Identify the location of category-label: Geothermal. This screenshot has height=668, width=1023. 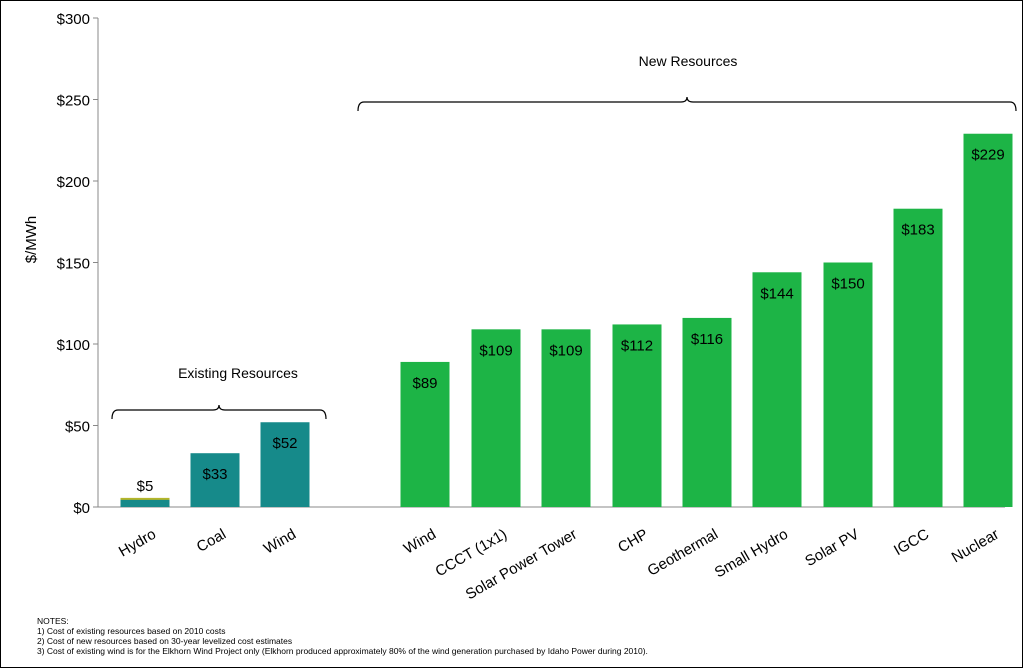
(683, 553).